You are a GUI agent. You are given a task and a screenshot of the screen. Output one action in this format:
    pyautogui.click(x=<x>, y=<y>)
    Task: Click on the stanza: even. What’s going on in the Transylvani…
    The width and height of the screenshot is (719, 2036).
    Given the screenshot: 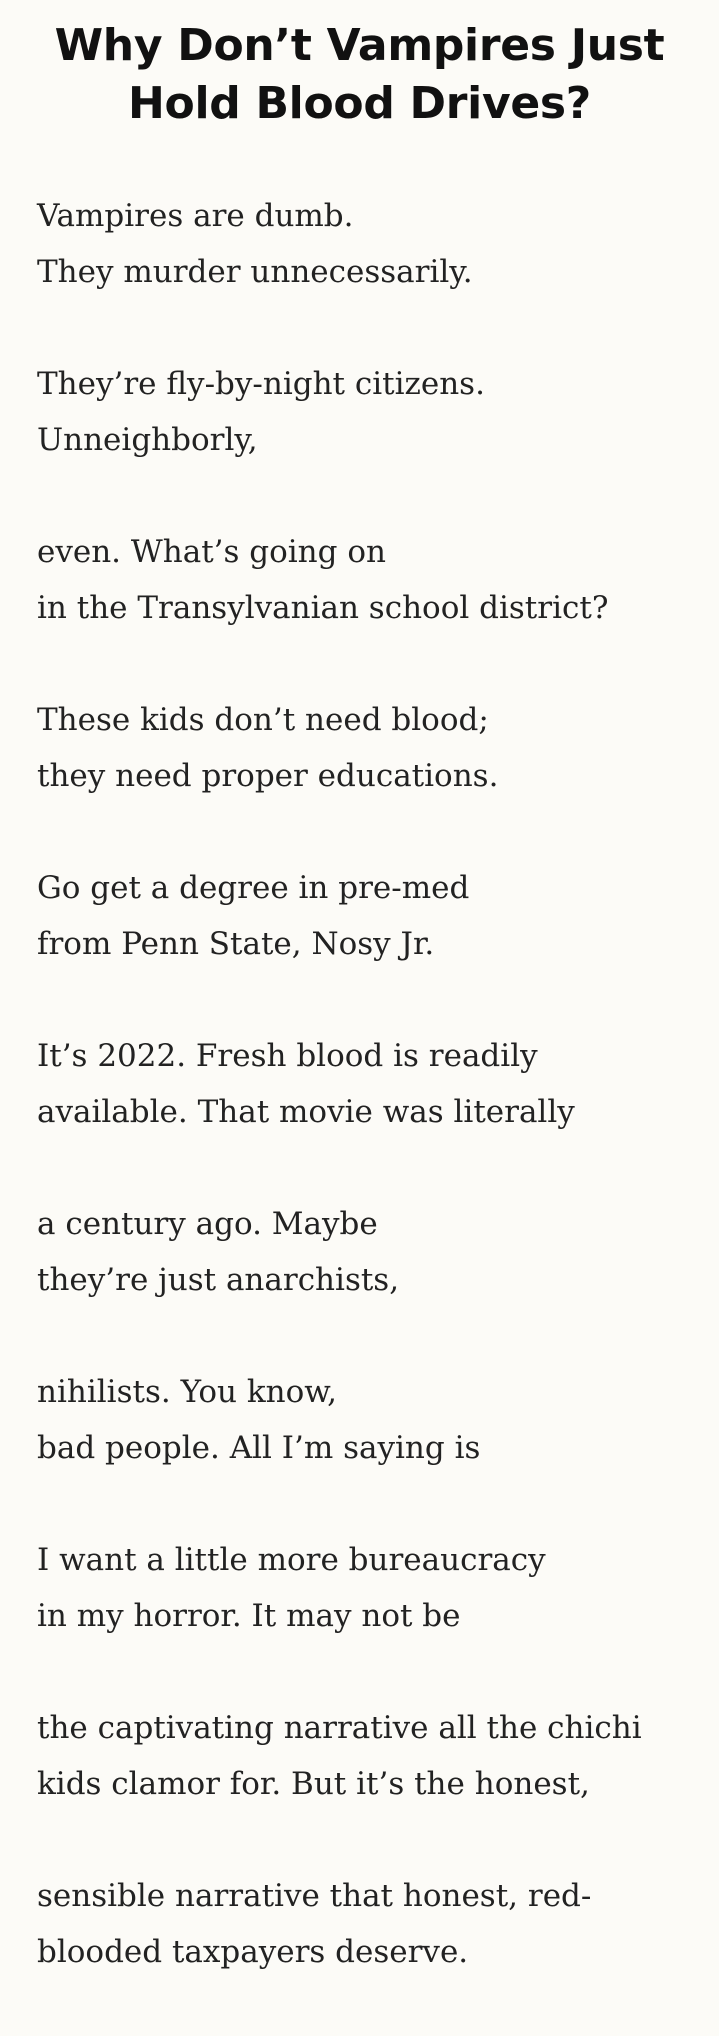 What is the action you would take?
    pyautogui.click(x=367, y=580)
    